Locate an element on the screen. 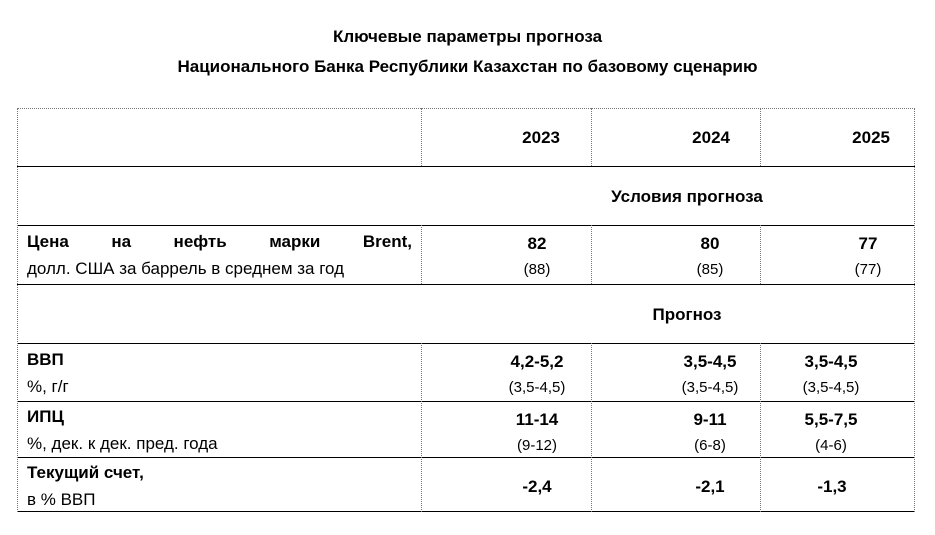 The image size is (935, 535). gdp-prev-2024: (3,5-4,5) is located at coordinates (710, 387).